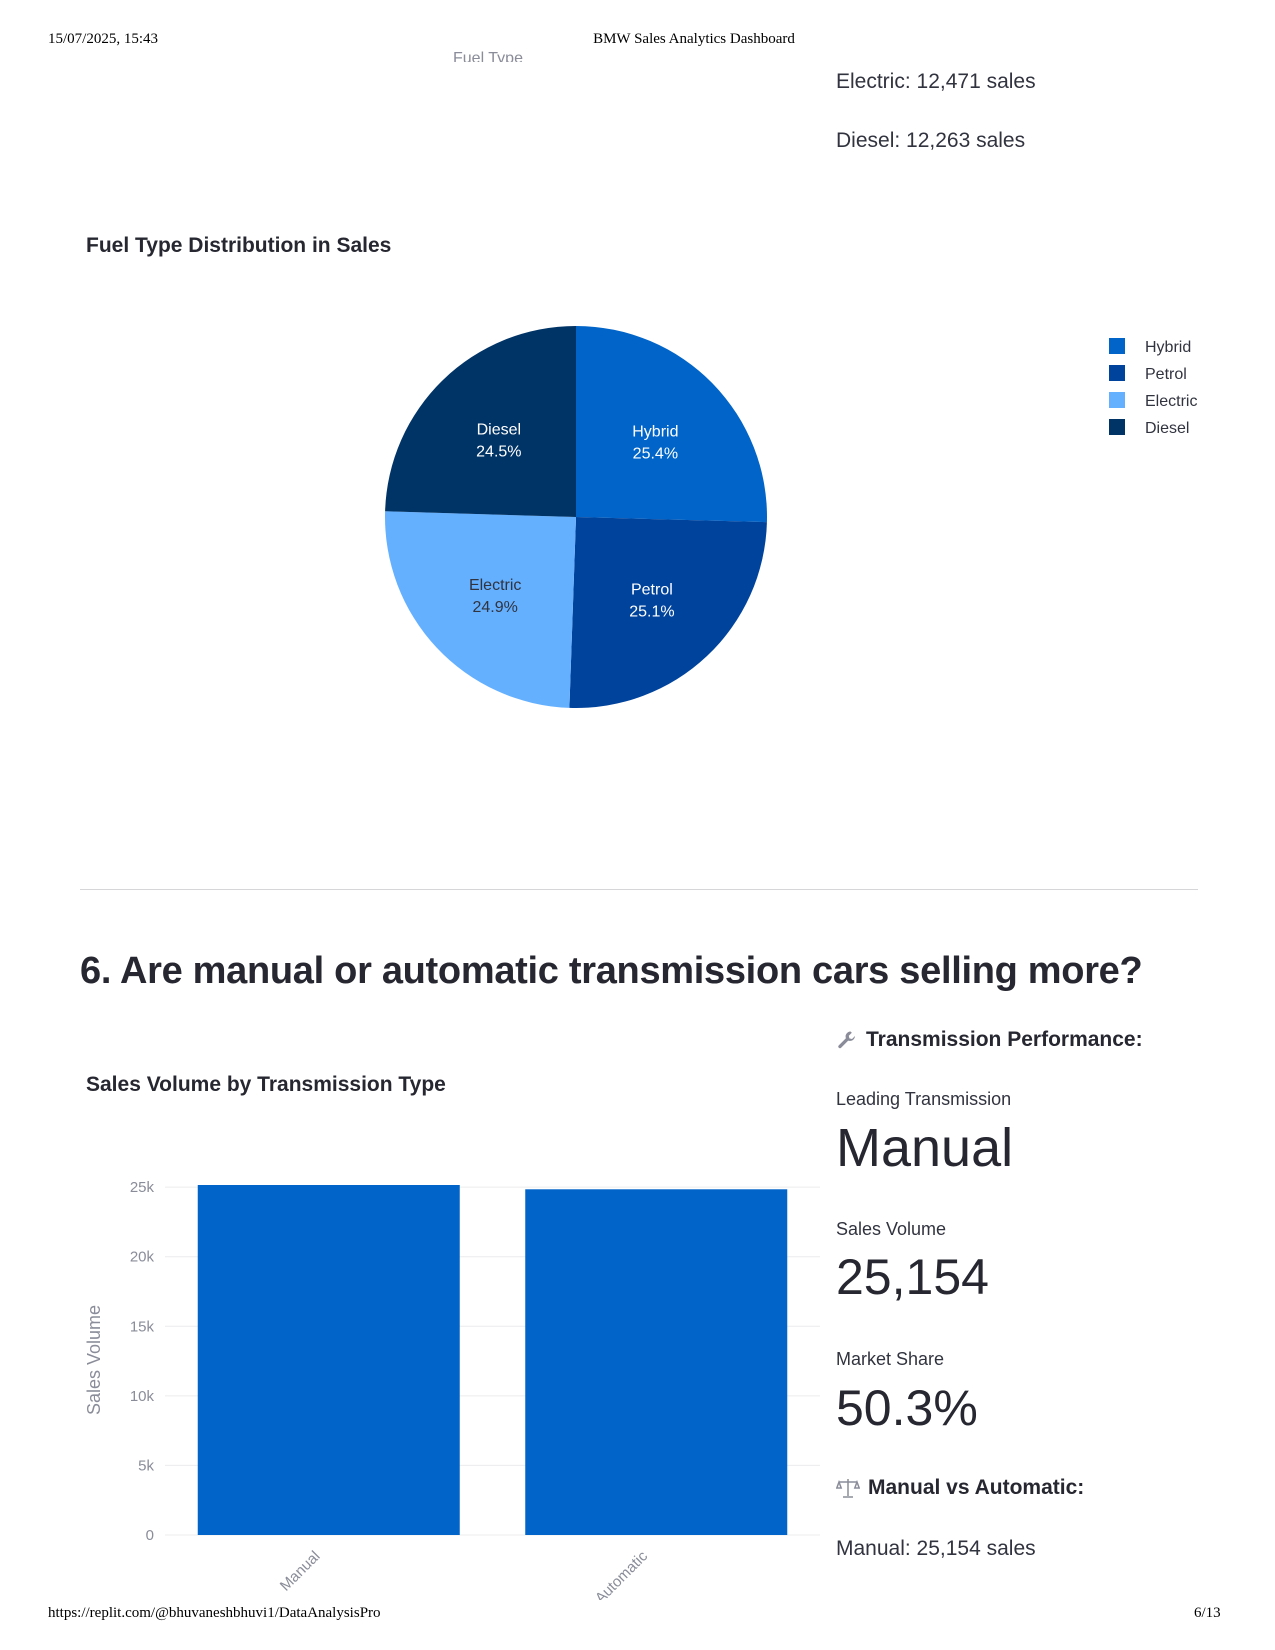 This screenshot has width=1275, height=1650. I want to click on y-tick-label: 15k, so click(142, 1326).